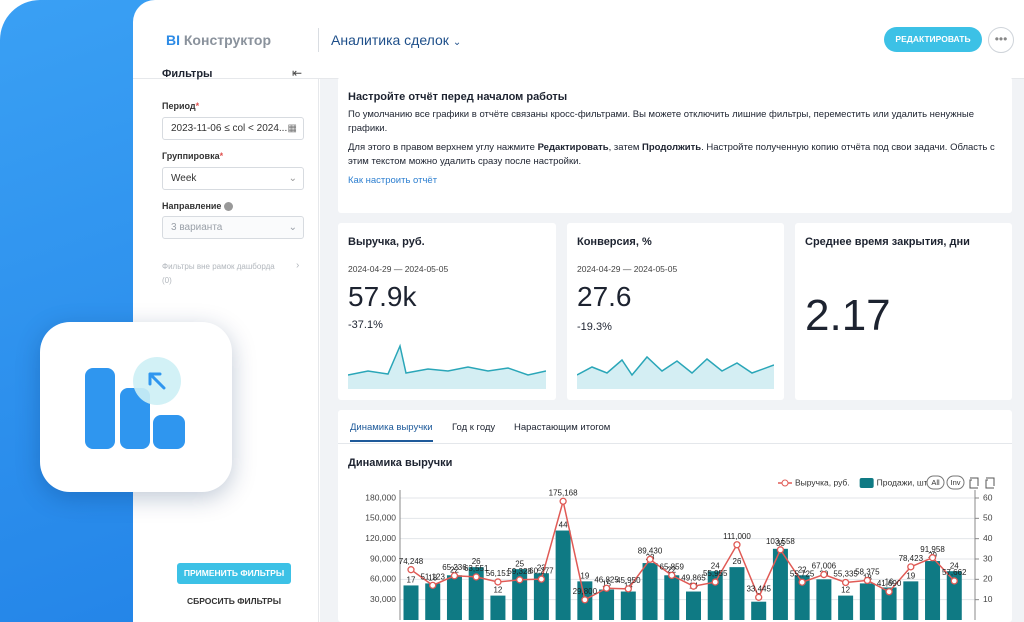 The image size is (1024, 622). I want to click on kpi-value: 27.6, so click(604, 296).